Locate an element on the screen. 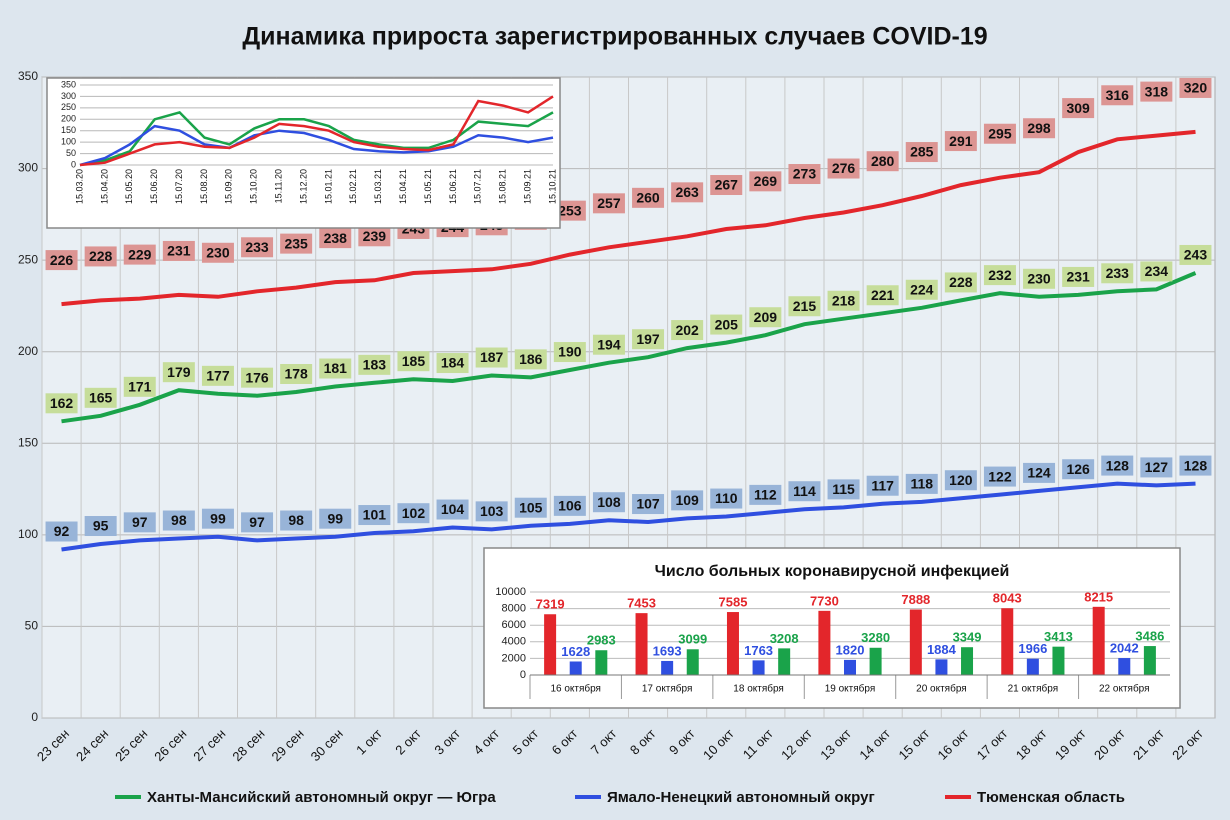 This screenshot has height=820, width=1230. x-tick-label: 15.05.21 is located at coordinates (428, 186).